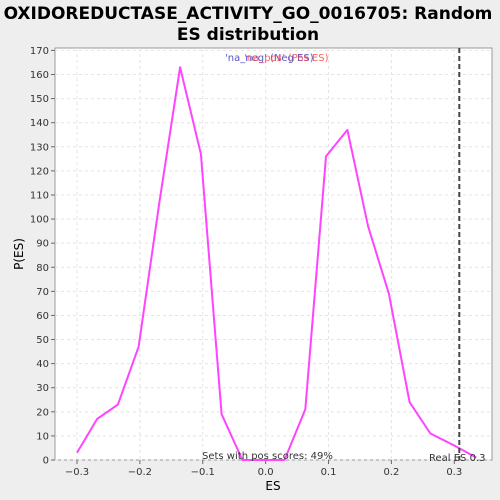  What do you see at coordinates (39, 220) in the screenshot?
I see `y-tick-label: 100` at bounding box center [39, 220].